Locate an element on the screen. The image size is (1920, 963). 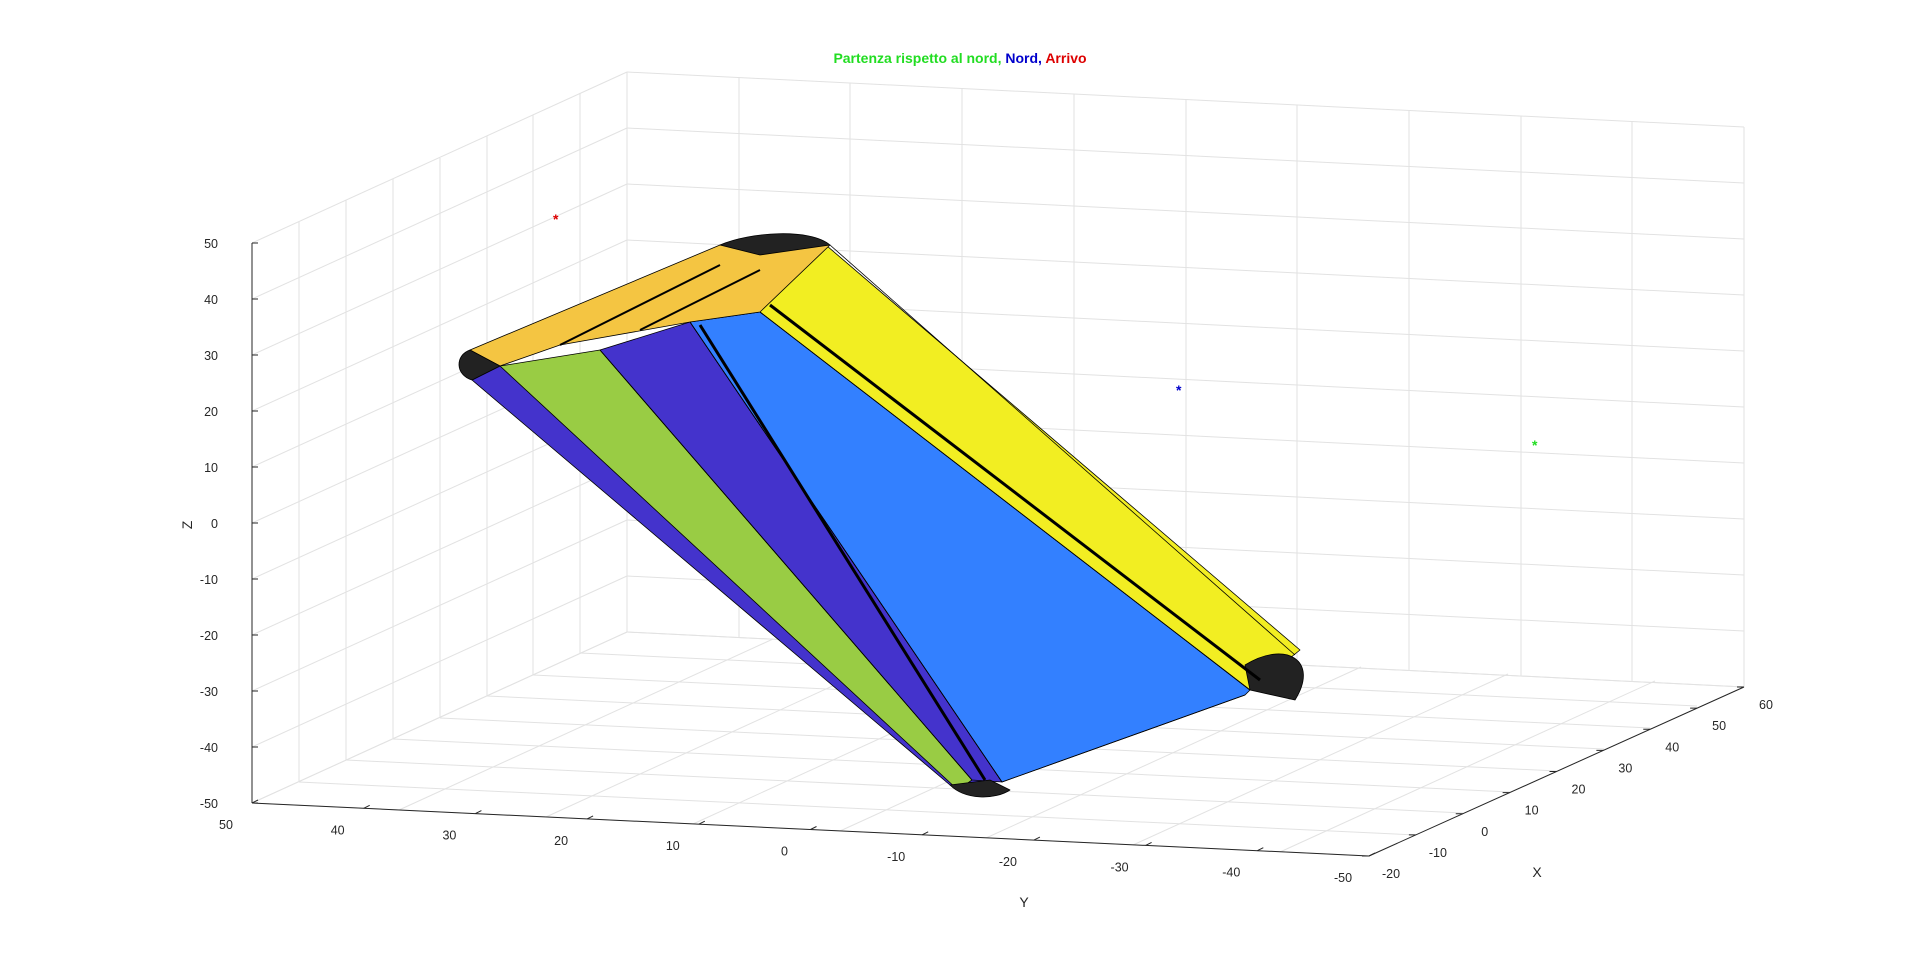
cap-left is located at coordinates (479, 365).